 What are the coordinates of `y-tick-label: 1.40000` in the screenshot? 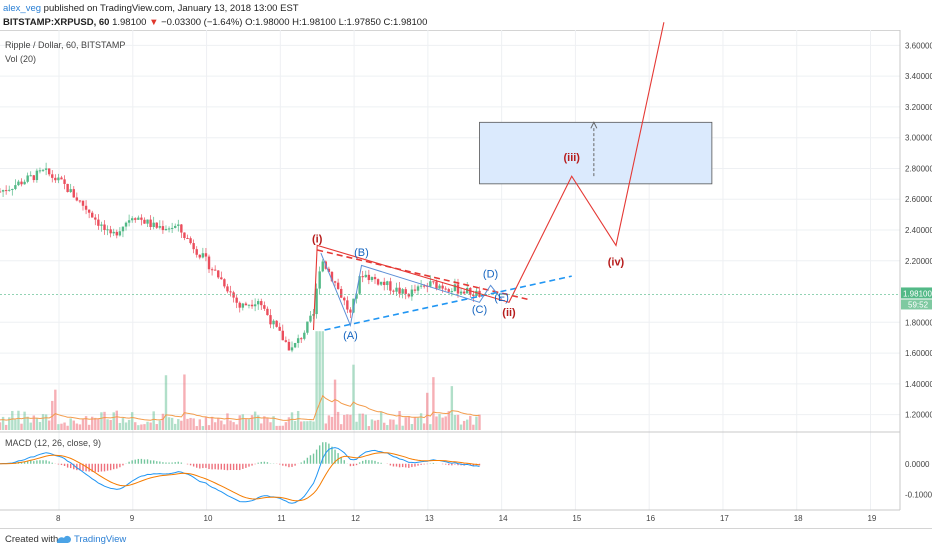 It's located at (918, 384).